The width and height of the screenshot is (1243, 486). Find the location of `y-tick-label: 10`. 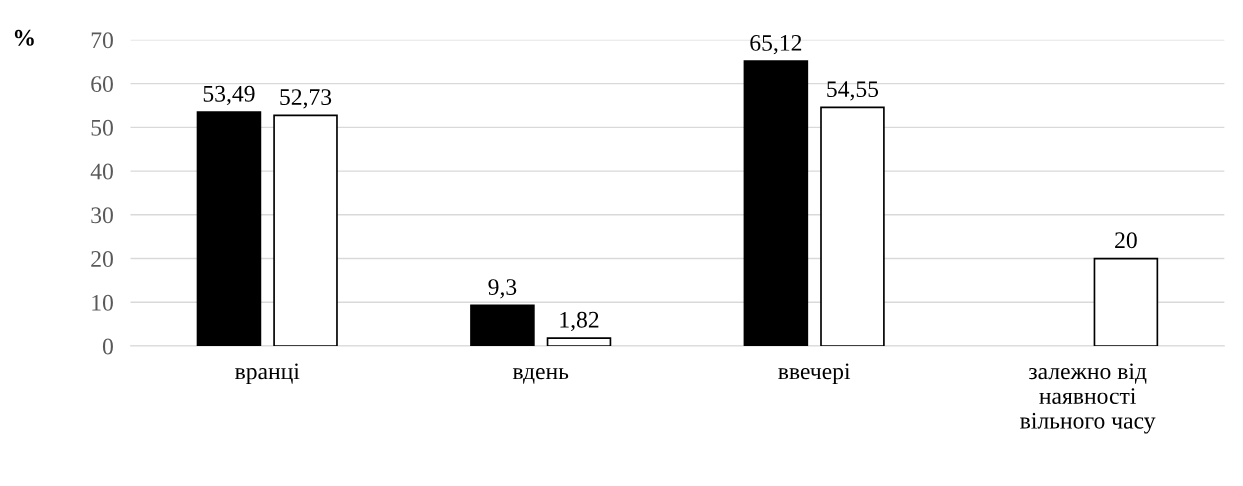

y-tick-label: 10 is located at coordinates (102, 302).